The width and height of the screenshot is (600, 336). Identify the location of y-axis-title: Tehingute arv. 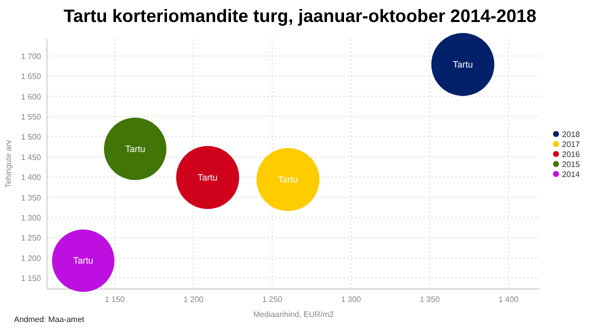
(8, 164).